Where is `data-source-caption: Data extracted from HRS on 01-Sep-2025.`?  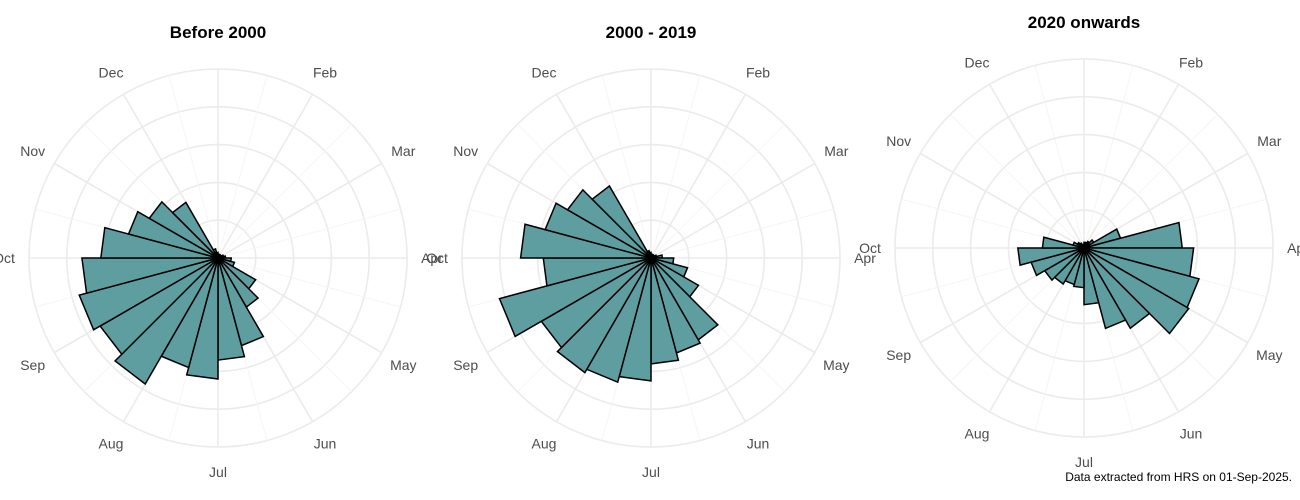 data-source-caption: Data extracted from HRS on 01-Sep-2025. is located at coordinates (1178, 477).